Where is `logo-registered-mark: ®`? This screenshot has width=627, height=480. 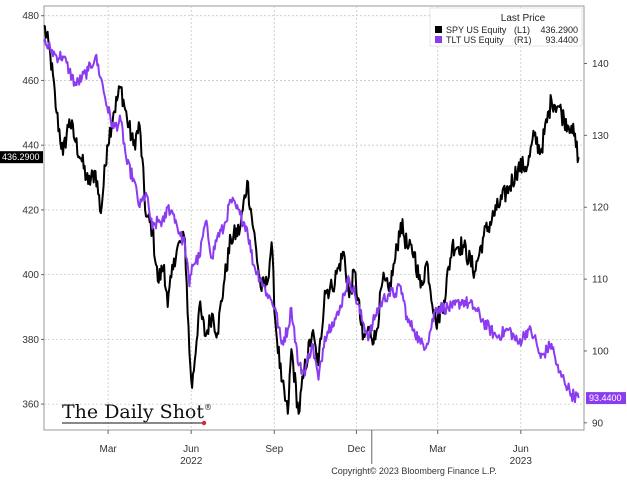
logo-registered-mark: ® is located at coordinates (208, 407).